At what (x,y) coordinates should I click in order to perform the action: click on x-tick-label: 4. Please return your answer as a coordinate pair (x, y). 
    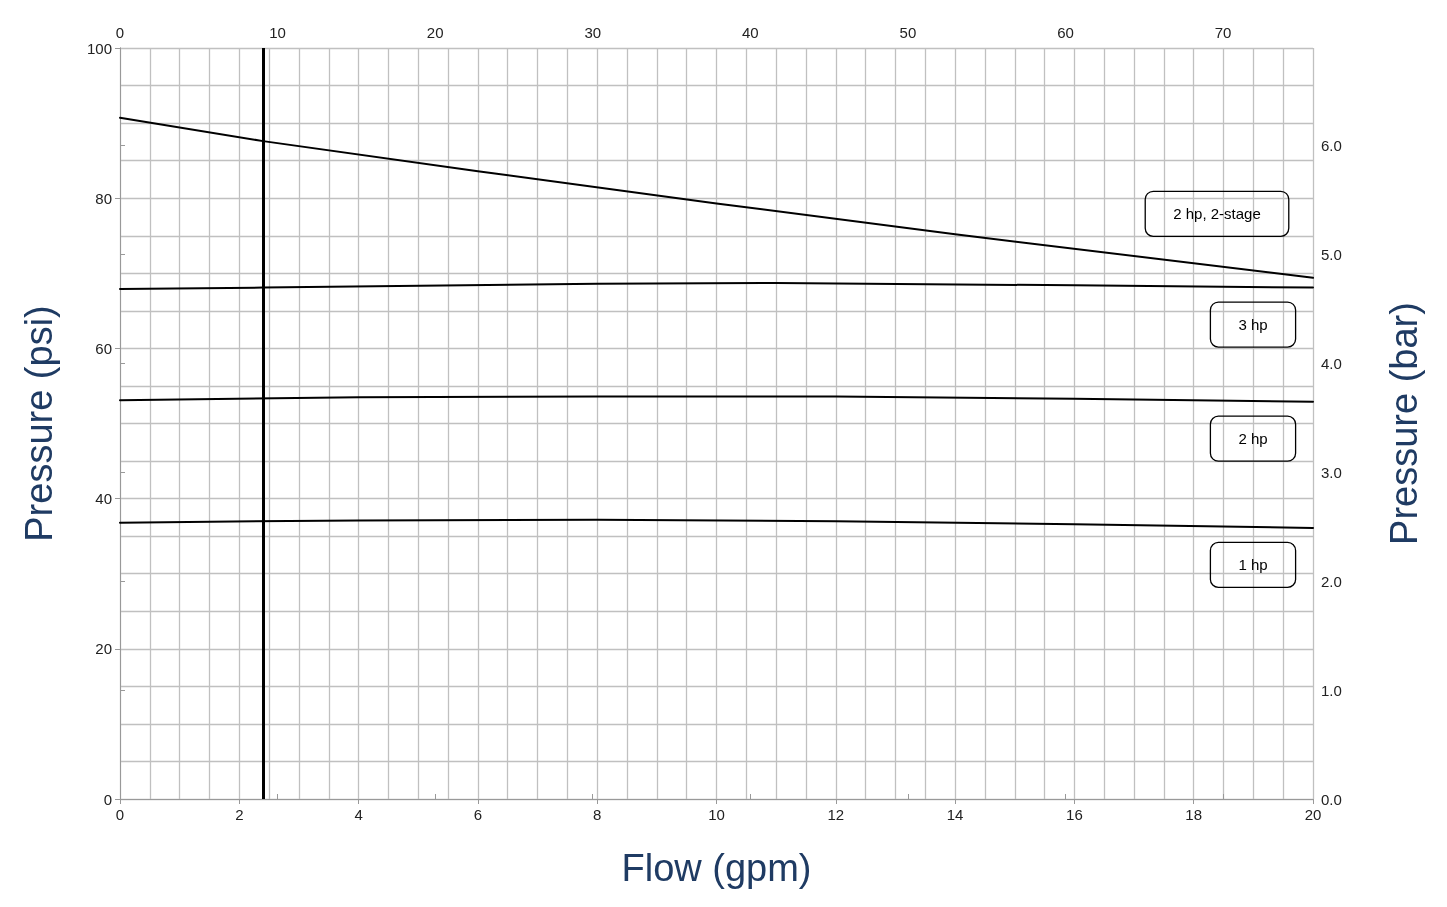
    Looking at the image, I should click on (358, 814).